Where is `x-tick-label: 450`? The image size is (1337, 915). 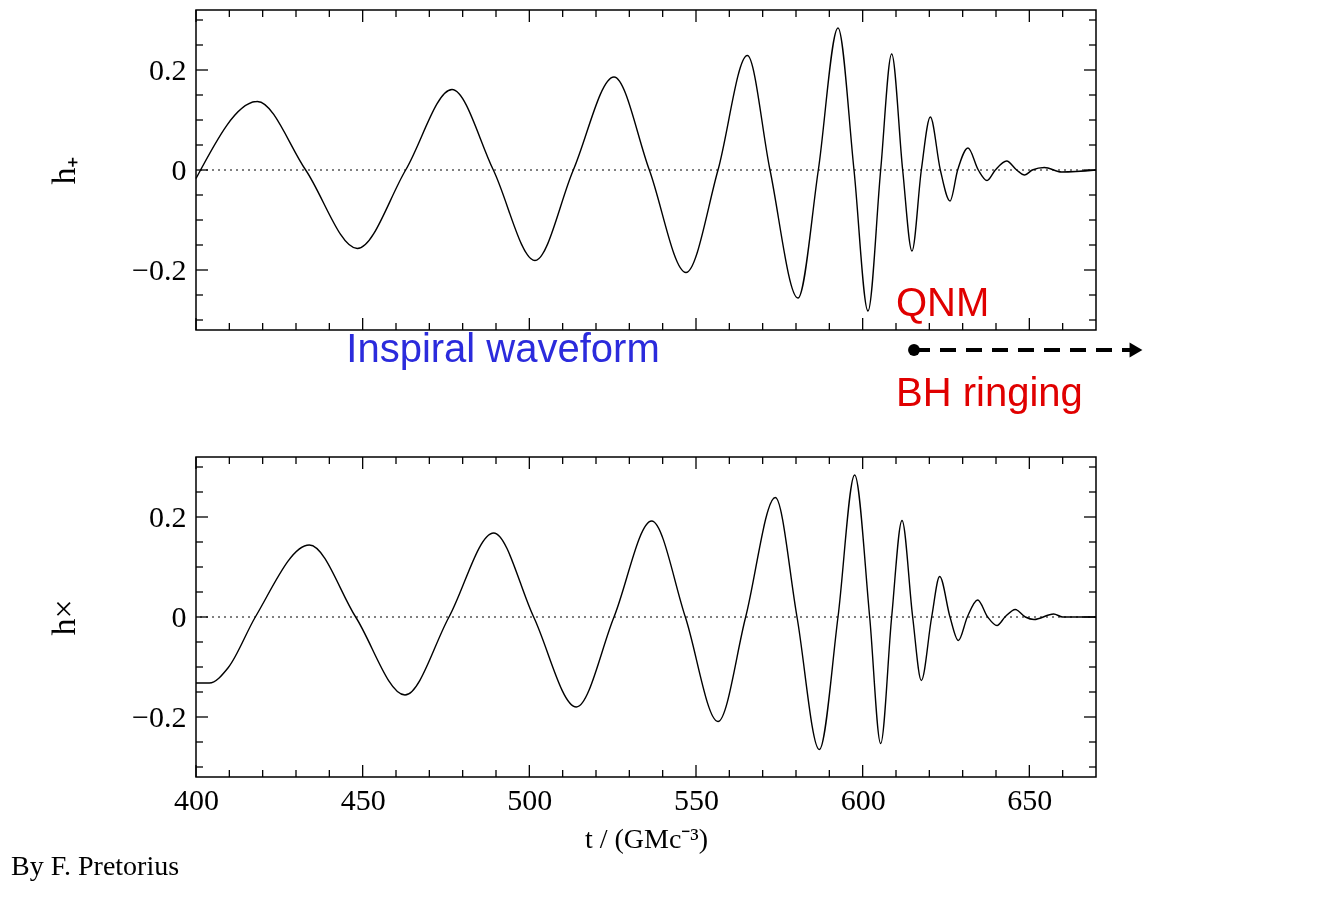 x-tick-label: 450 is located at coordinates (363, 799).